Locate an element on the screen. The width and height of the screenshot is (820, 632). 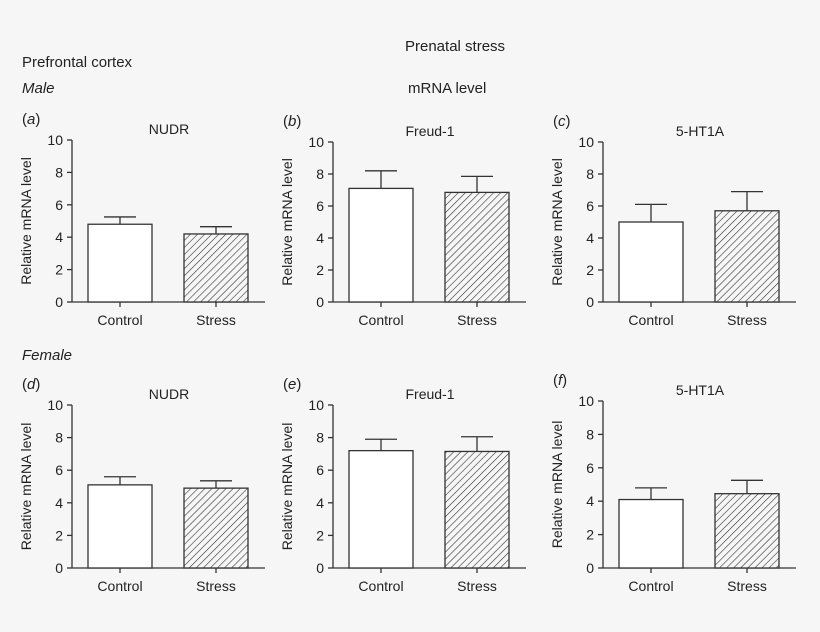
panel-label: (c) is located at coordinates (562, 121).